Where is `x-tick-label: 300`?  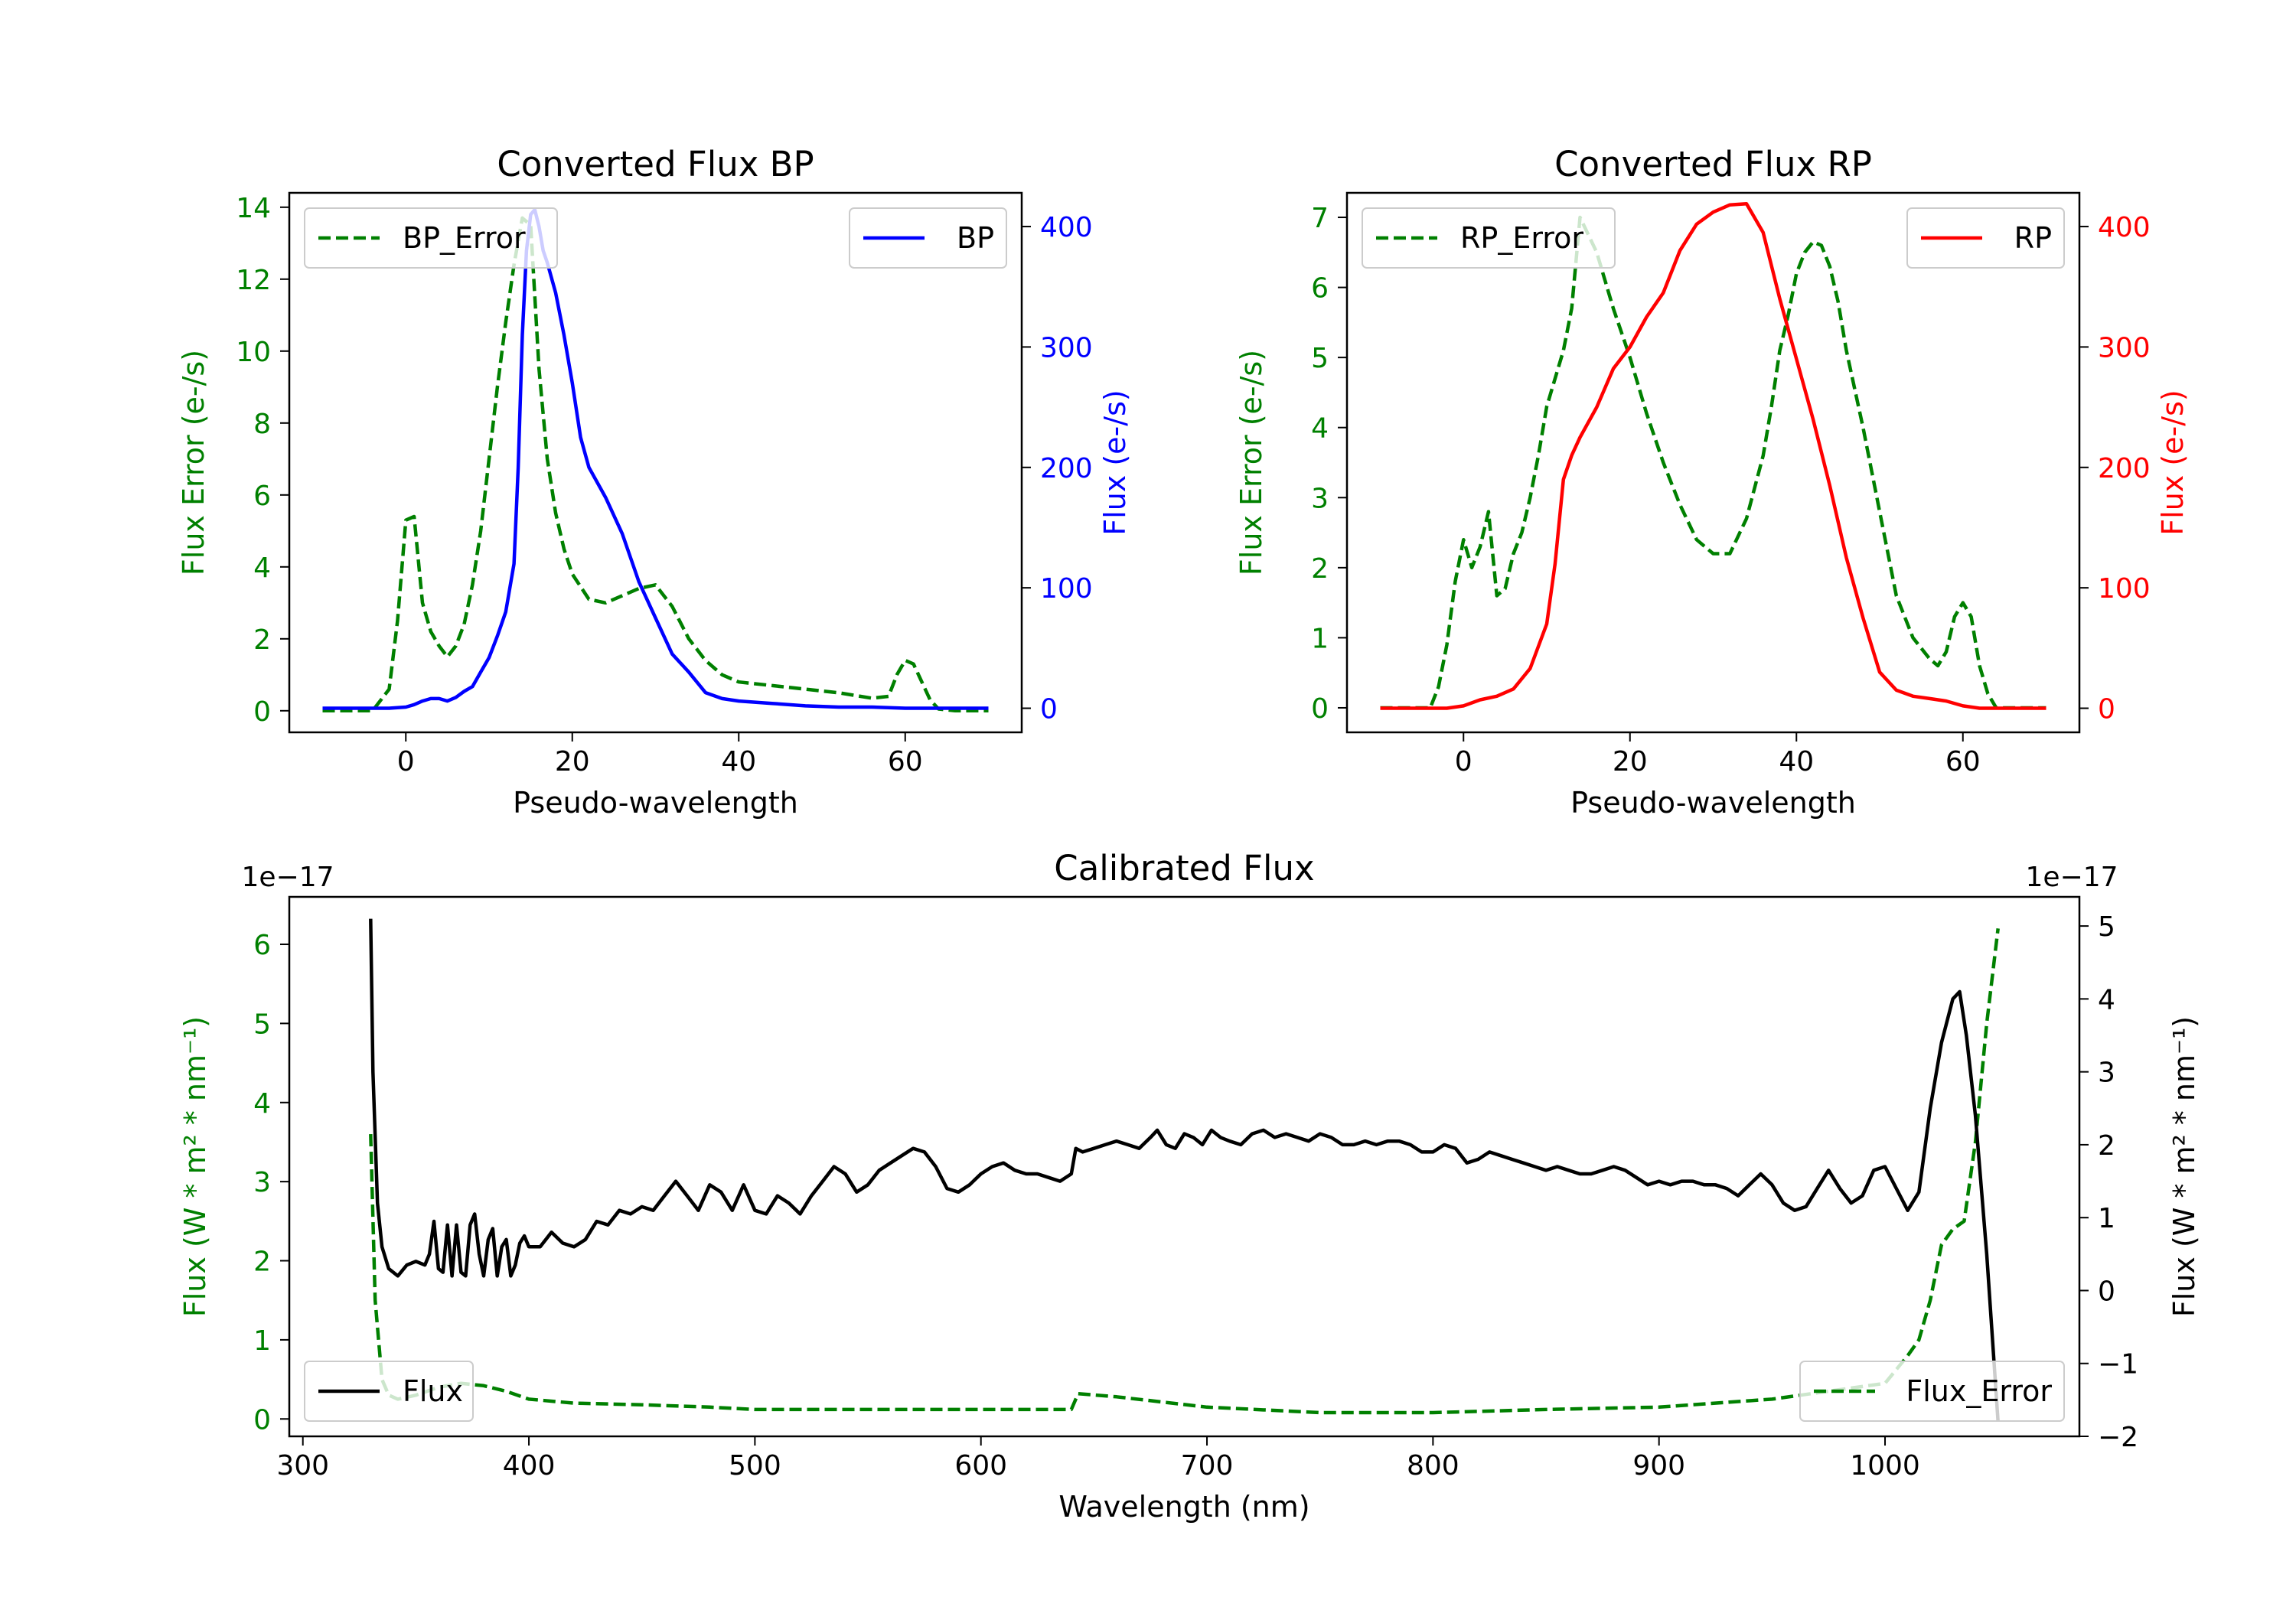 x-tick-label: 300 is located at coordinates (302, 1466).